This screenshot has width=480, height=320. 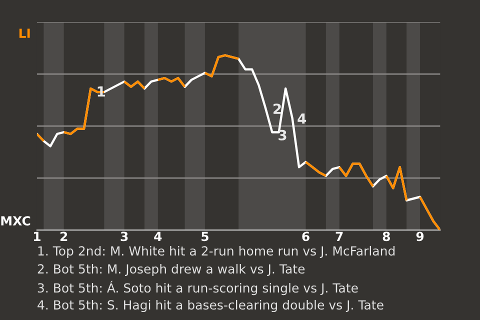 I want to click on x-tick-label: 3, so click(x=124, y=237).